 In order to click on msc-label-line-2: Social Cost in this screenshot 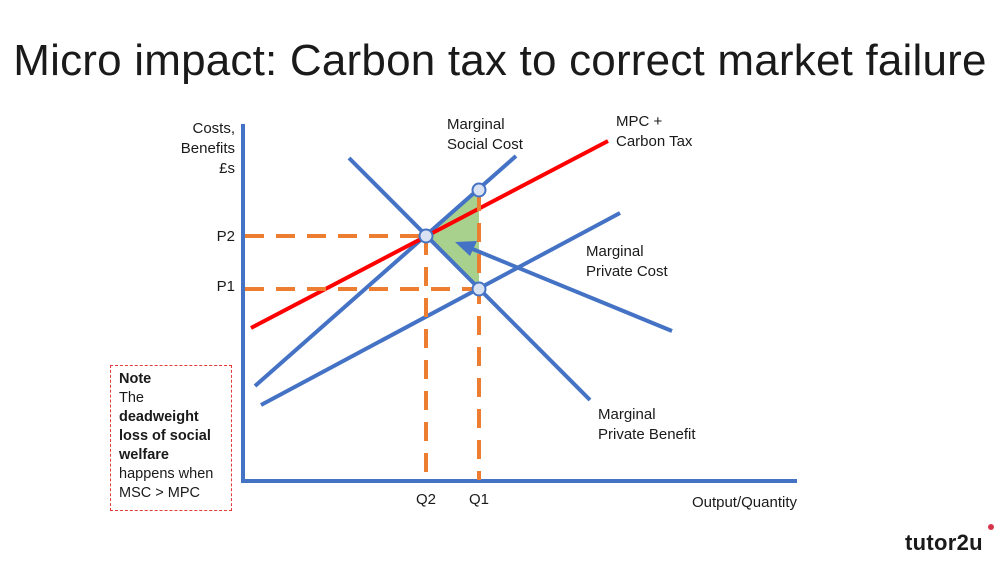, I will do `click(485, 144)`.